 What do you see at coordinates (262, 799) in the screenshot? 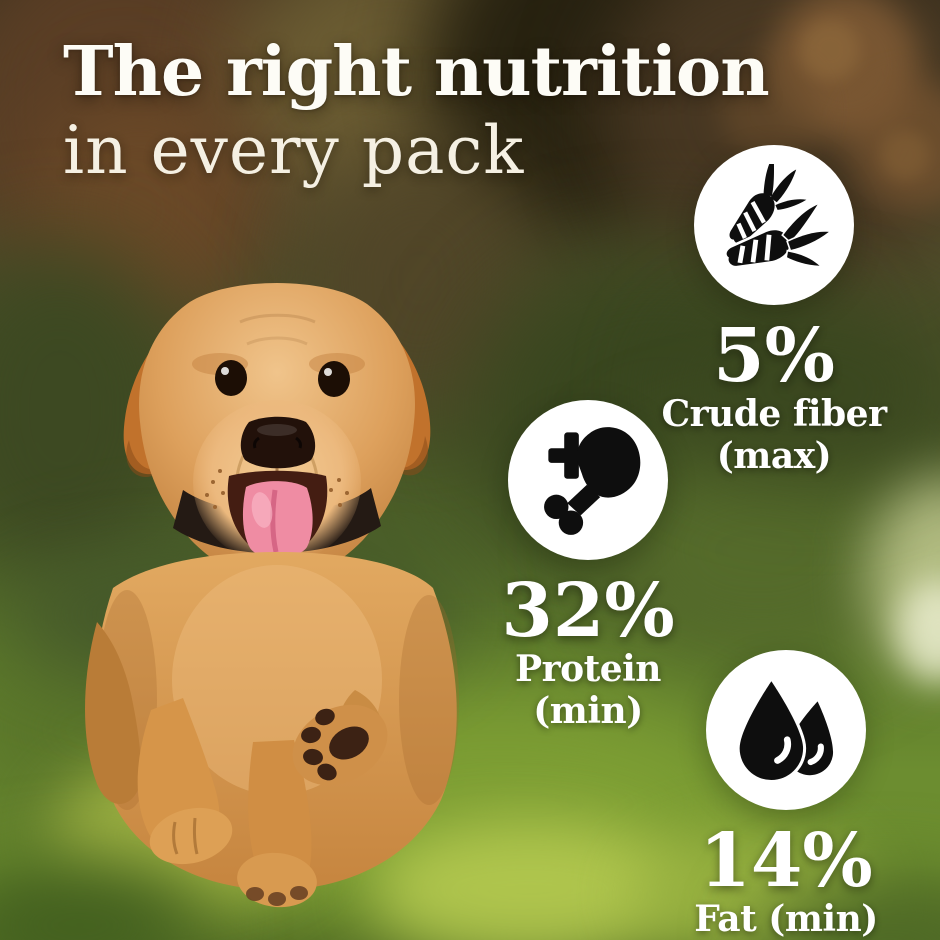
I see `puppy-legs` at bounding box center [262, 799].